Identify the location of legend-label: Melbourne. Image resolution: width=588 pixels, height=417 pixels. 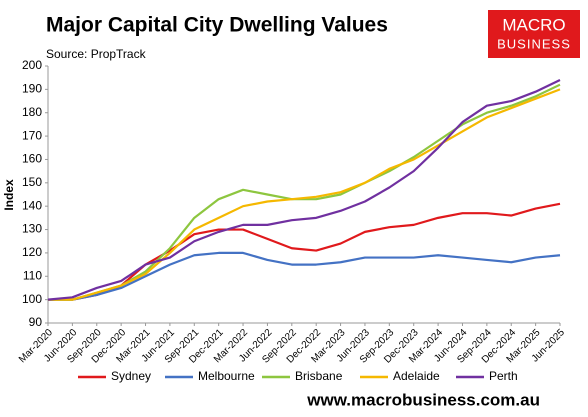
(226, 376).